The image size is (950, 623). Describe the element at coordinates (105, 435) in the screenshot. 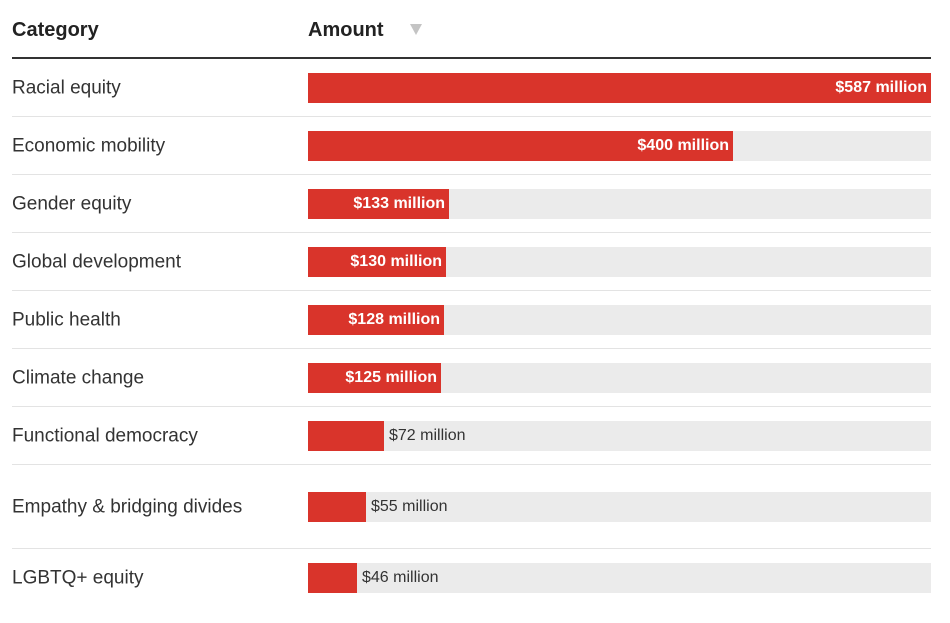

I see `category-label: Functional democracy` at that location.